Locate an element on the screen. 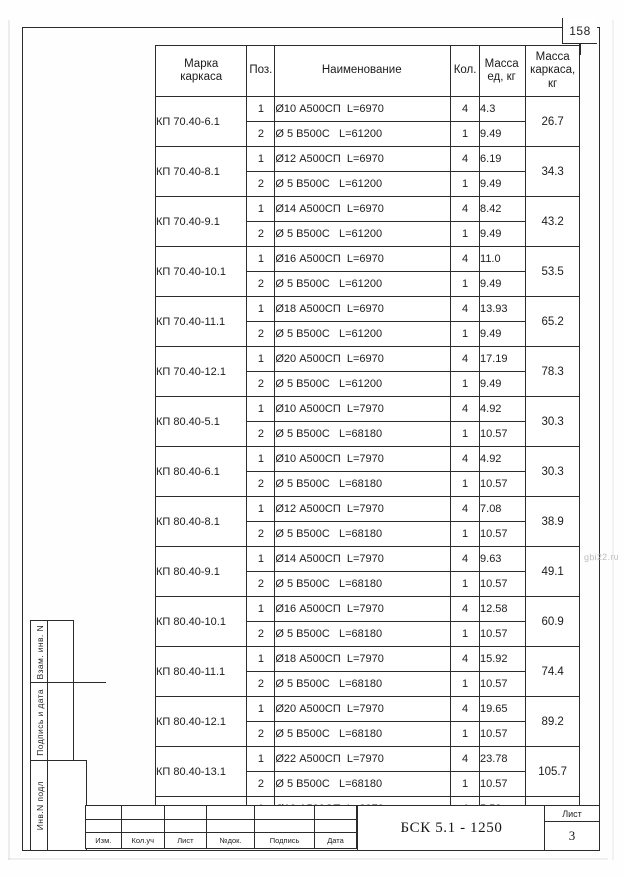 The height and width of the screenshot is (877, 624). sidebar-inv-num-label: Взам. инв. N is located at coordinates (39, 652).